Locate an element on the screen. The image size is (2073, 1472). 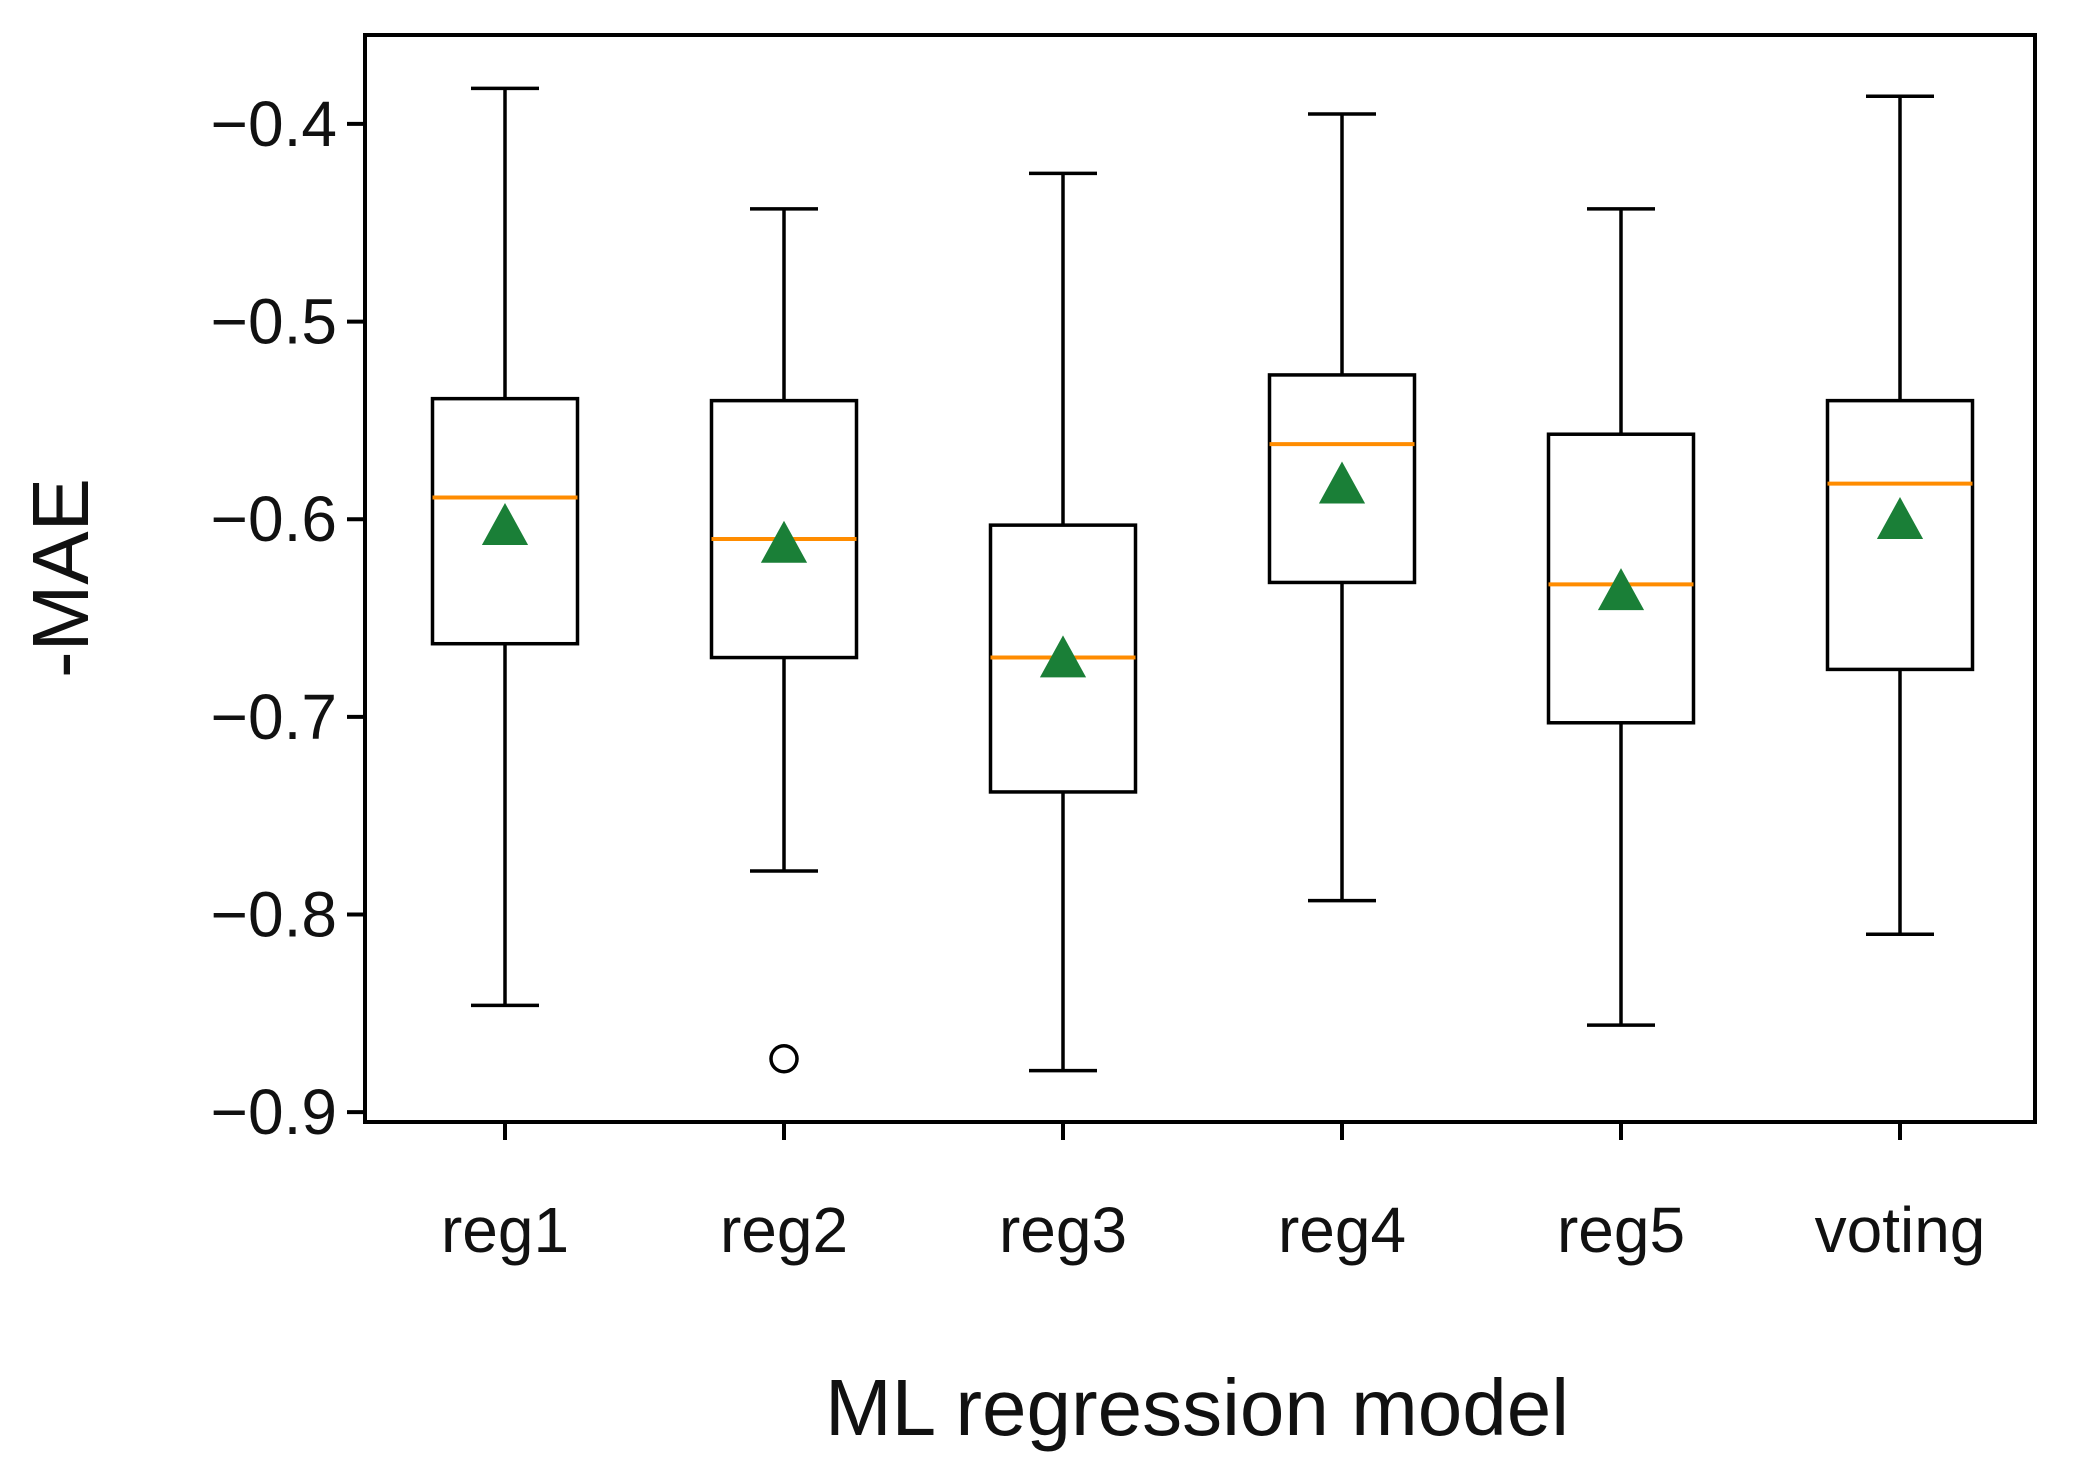
y-tick-label: −0.4 is located at coordinates (274, 124).